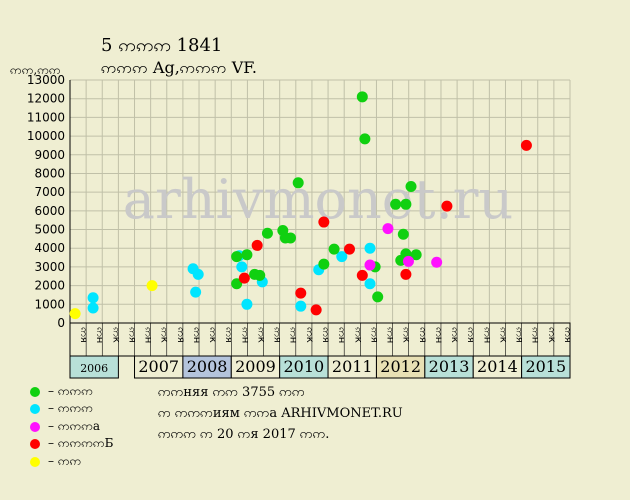 This screenshot has width=630, height=500. What do you see at coordinates (65, 460) in the screenshot?
I see `legend-label: – ဢဢ` at bounding box center [65, 460].